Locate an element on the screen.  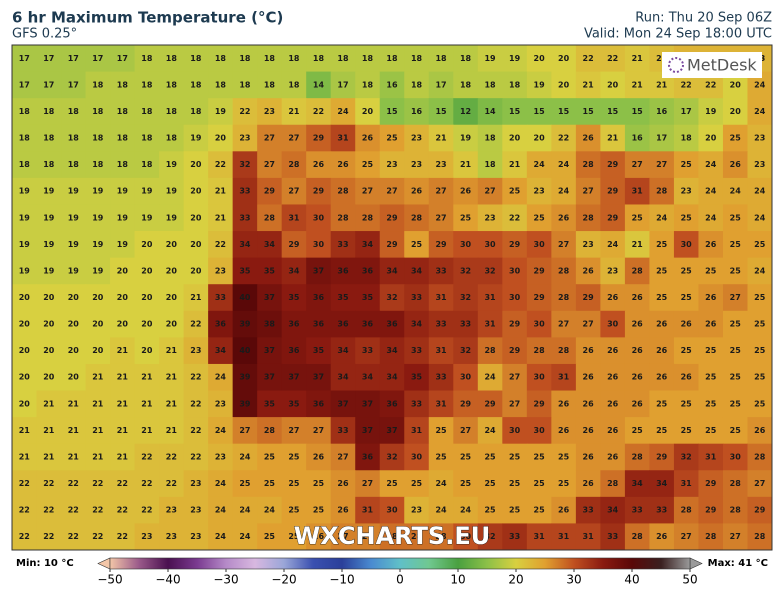
colorbar-tick-label: −20 is located at coordinates (283, 580).